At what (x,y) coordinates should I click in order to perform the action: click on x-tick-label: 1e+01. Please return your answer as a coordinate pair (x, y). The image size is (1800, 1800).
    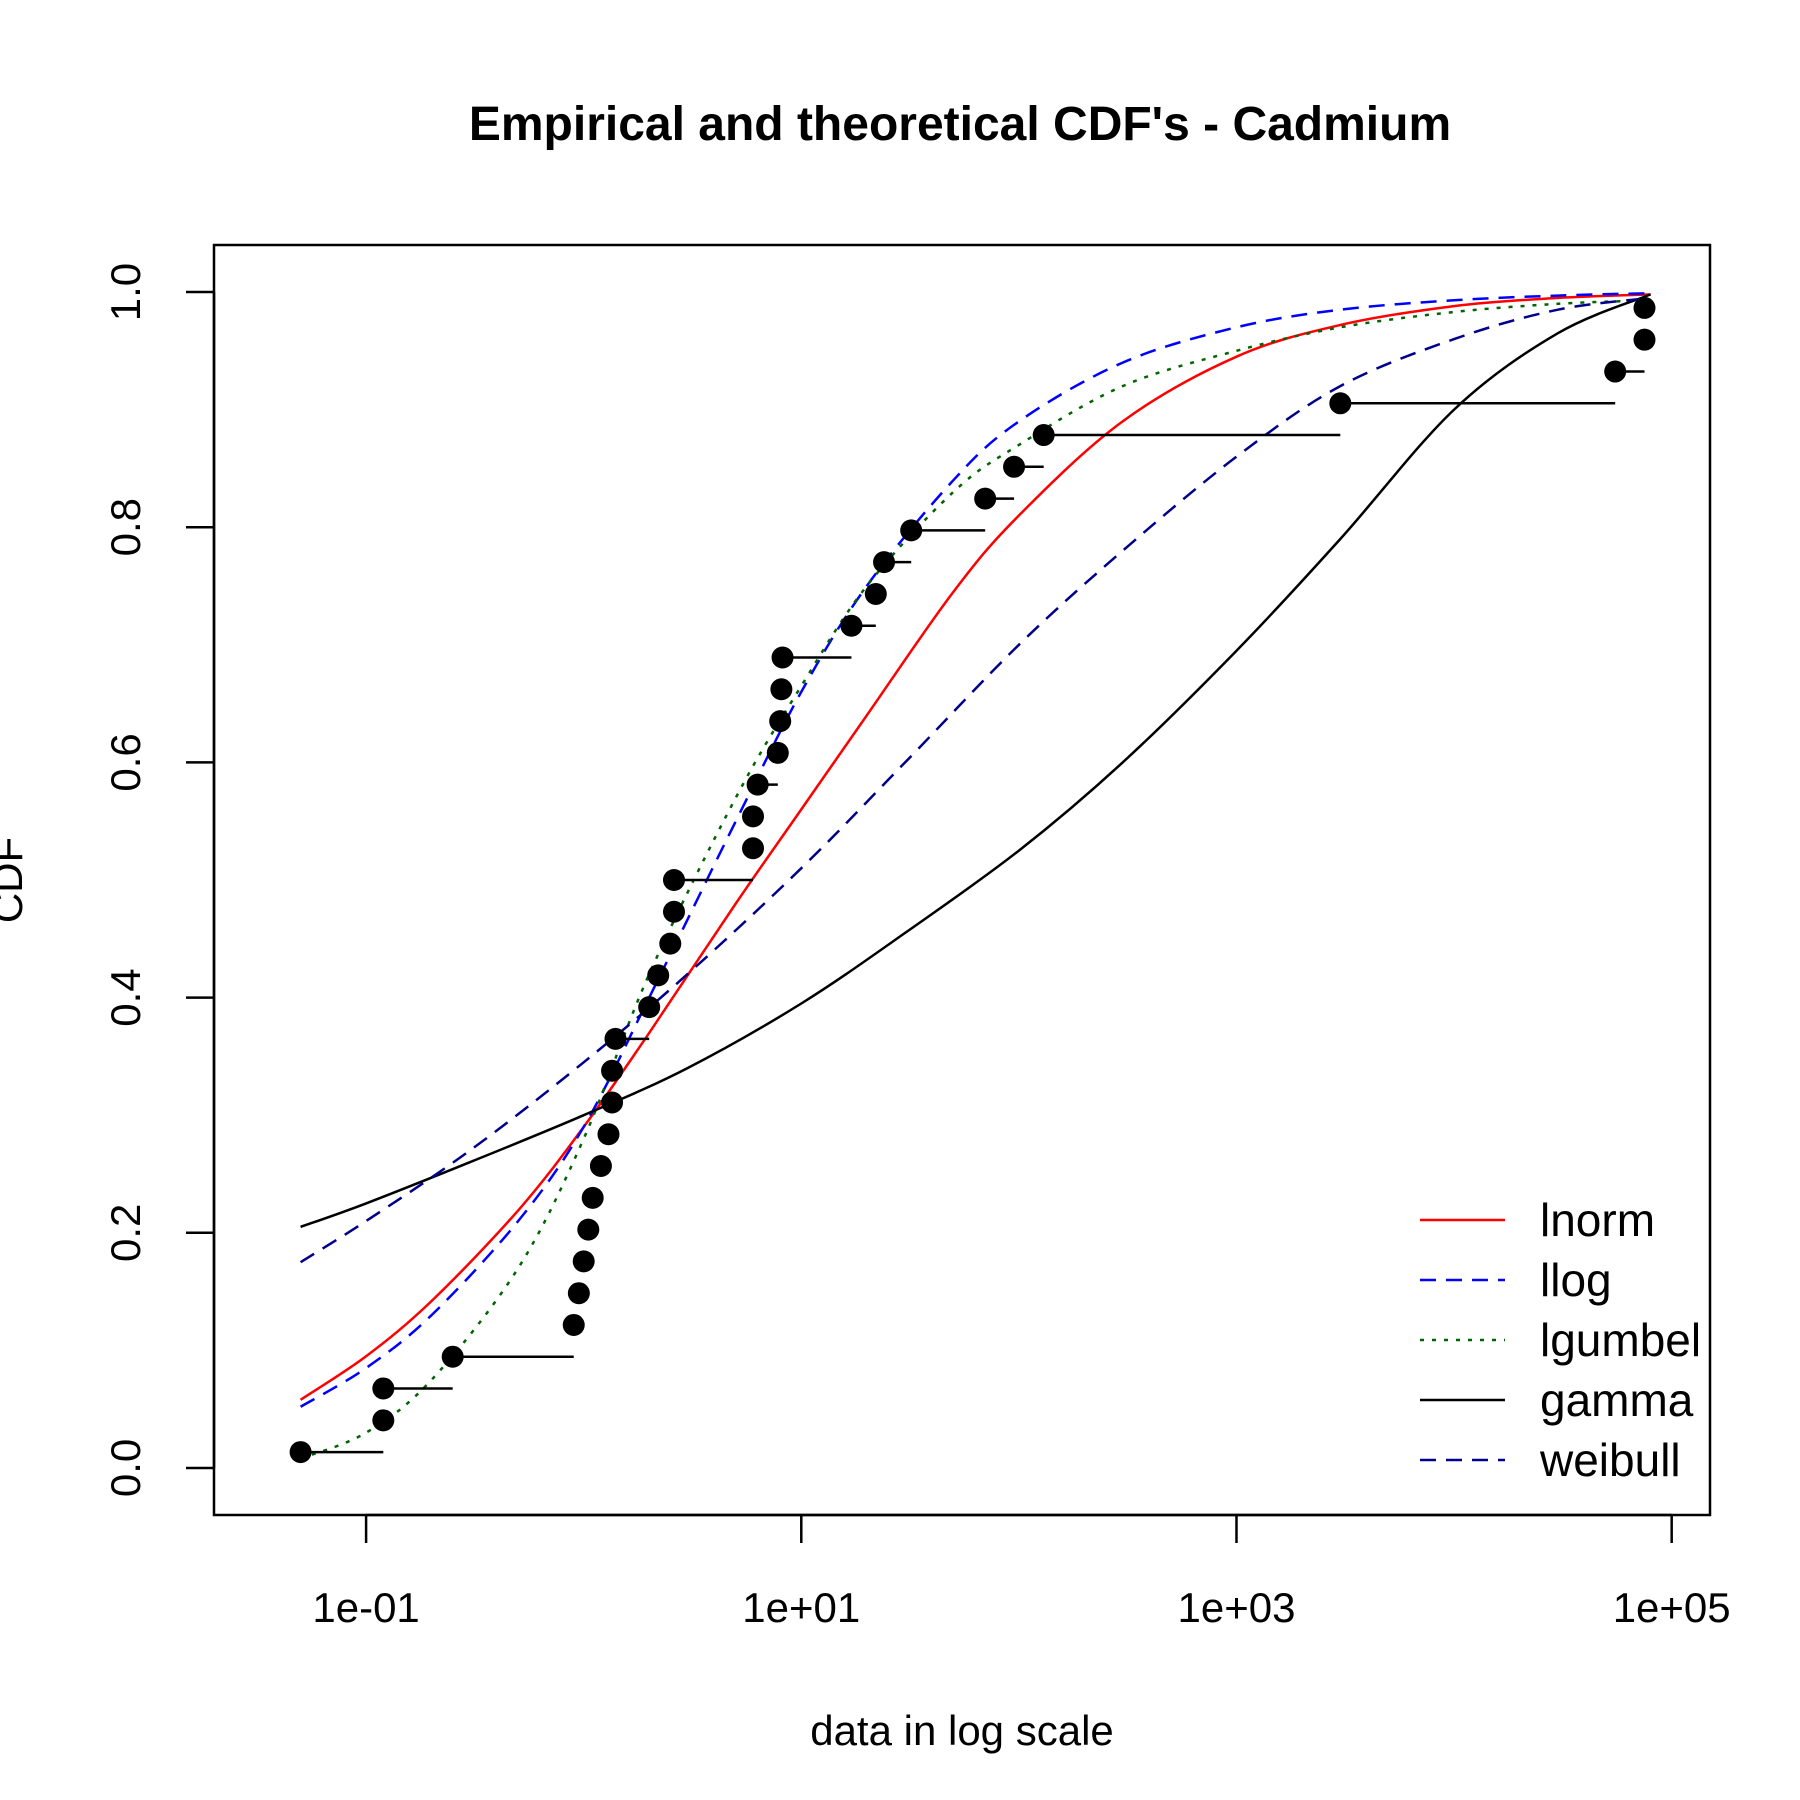
    Looking at the image, I should click on (801, 1607).